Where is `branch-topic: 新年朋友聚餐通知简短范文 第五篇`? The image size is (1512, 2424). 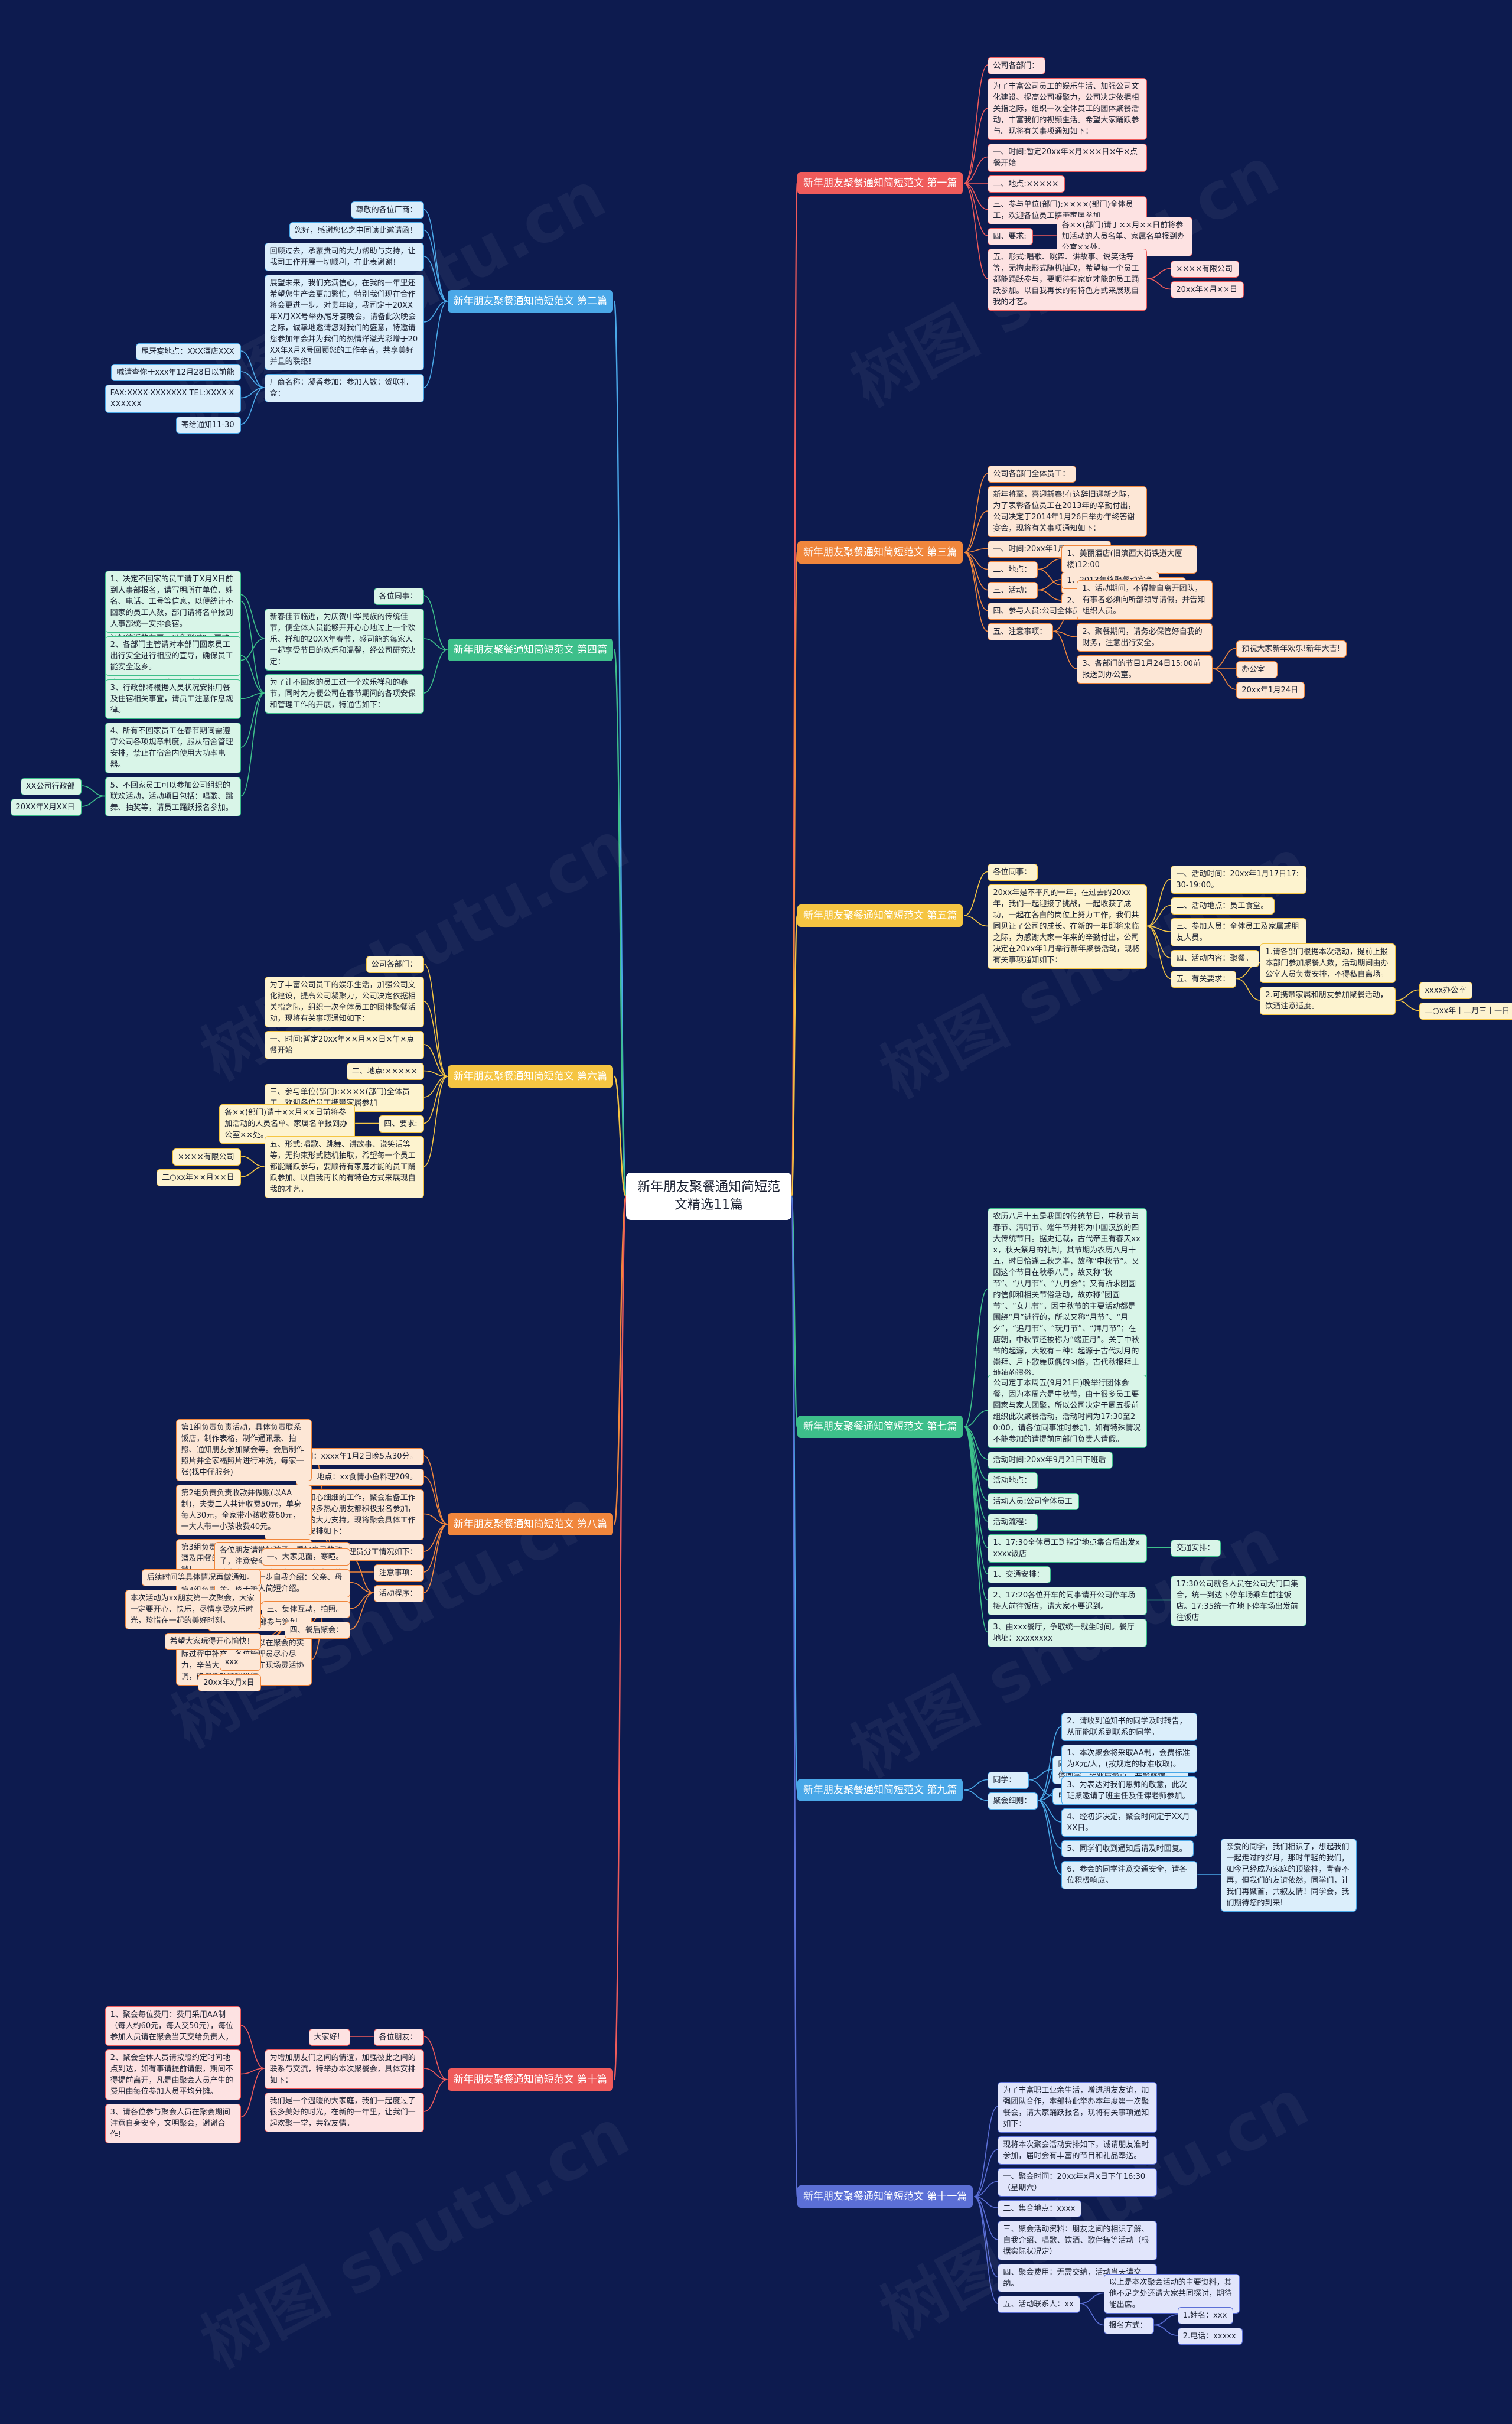 branch-topic: 新年朋友聚餐通知简短范文 第五篇 is located at coordinates (880, 915).